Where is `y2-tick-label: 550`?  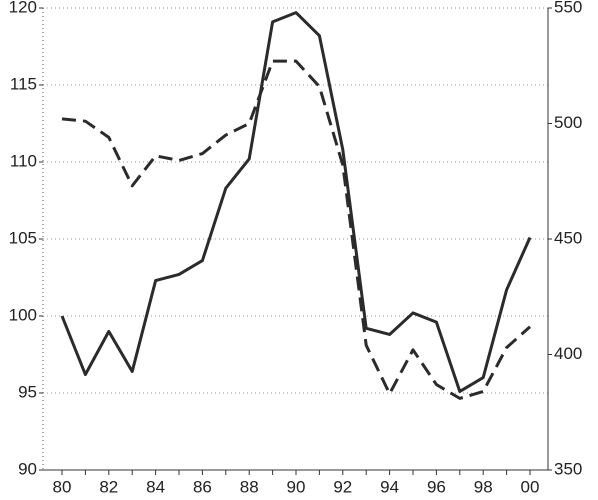 y2-tick-label: 550 is located at coordinates (568, 8).